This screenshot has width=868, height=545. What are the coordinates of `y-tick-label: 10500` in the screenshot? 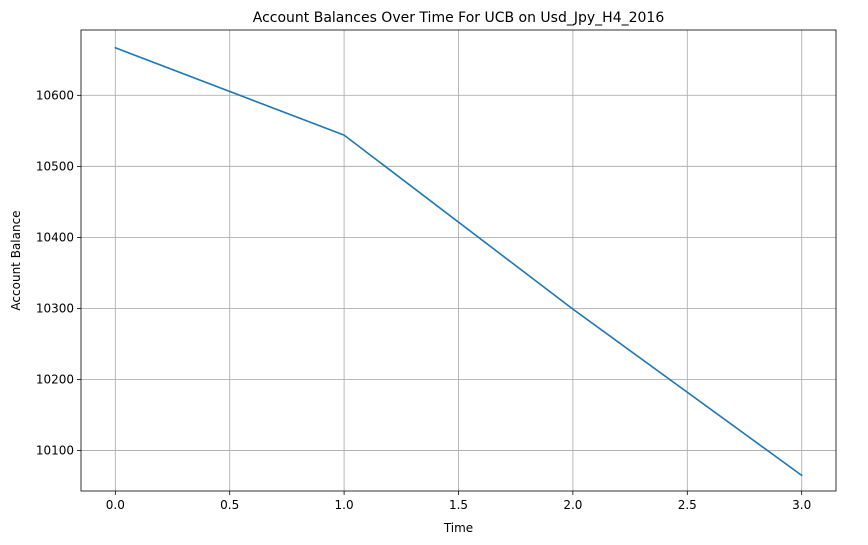 It's located at (55, 166).